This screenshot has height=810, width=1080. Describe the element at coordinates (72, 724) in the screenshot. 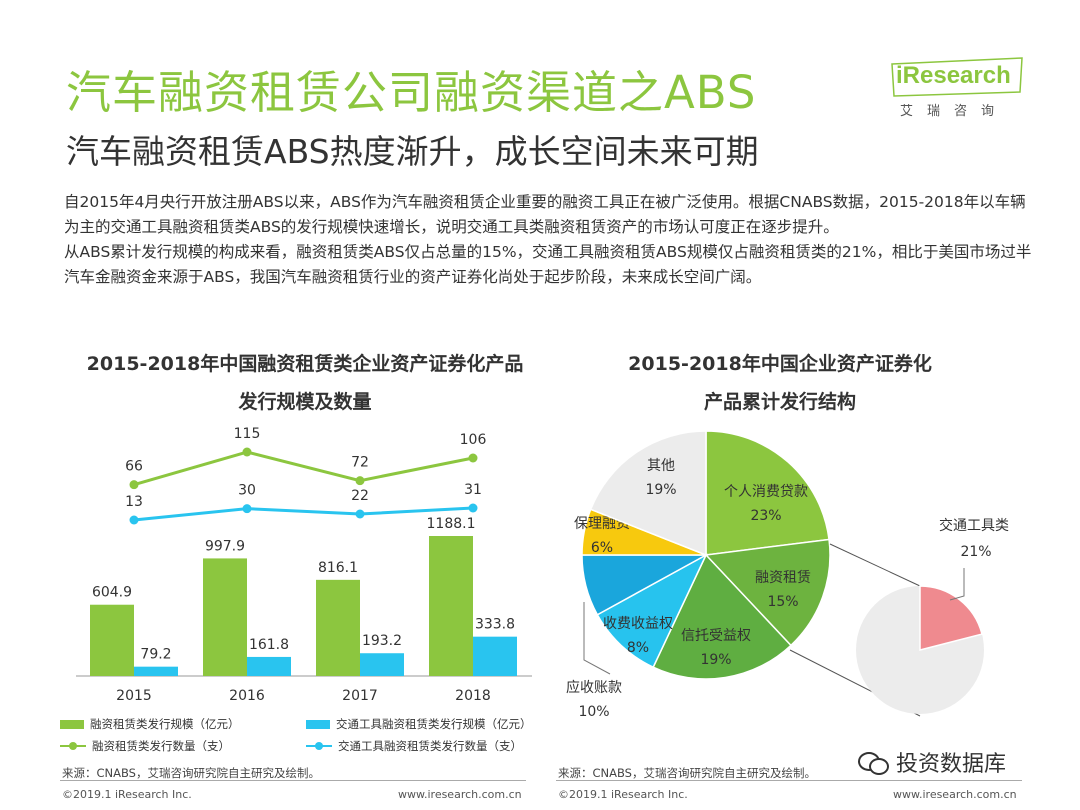

I see `legend-swatch-green-bar` at that location.